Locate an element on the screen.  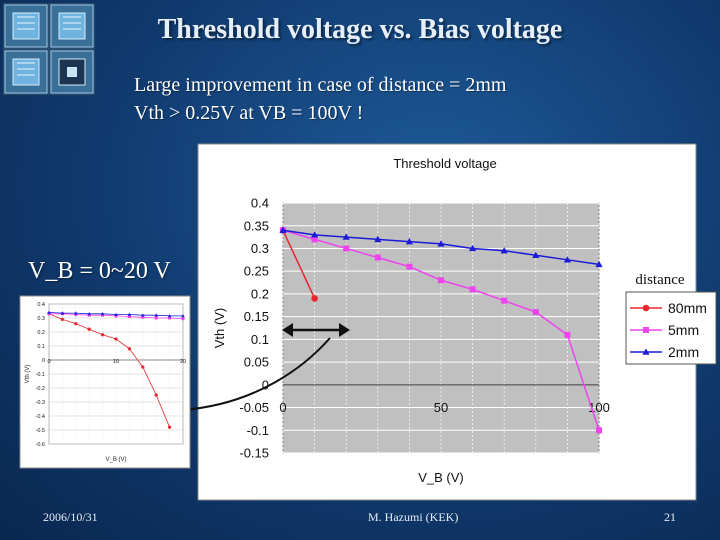
footer-date: 2006/10/31 is located at coordinates (70, 517).